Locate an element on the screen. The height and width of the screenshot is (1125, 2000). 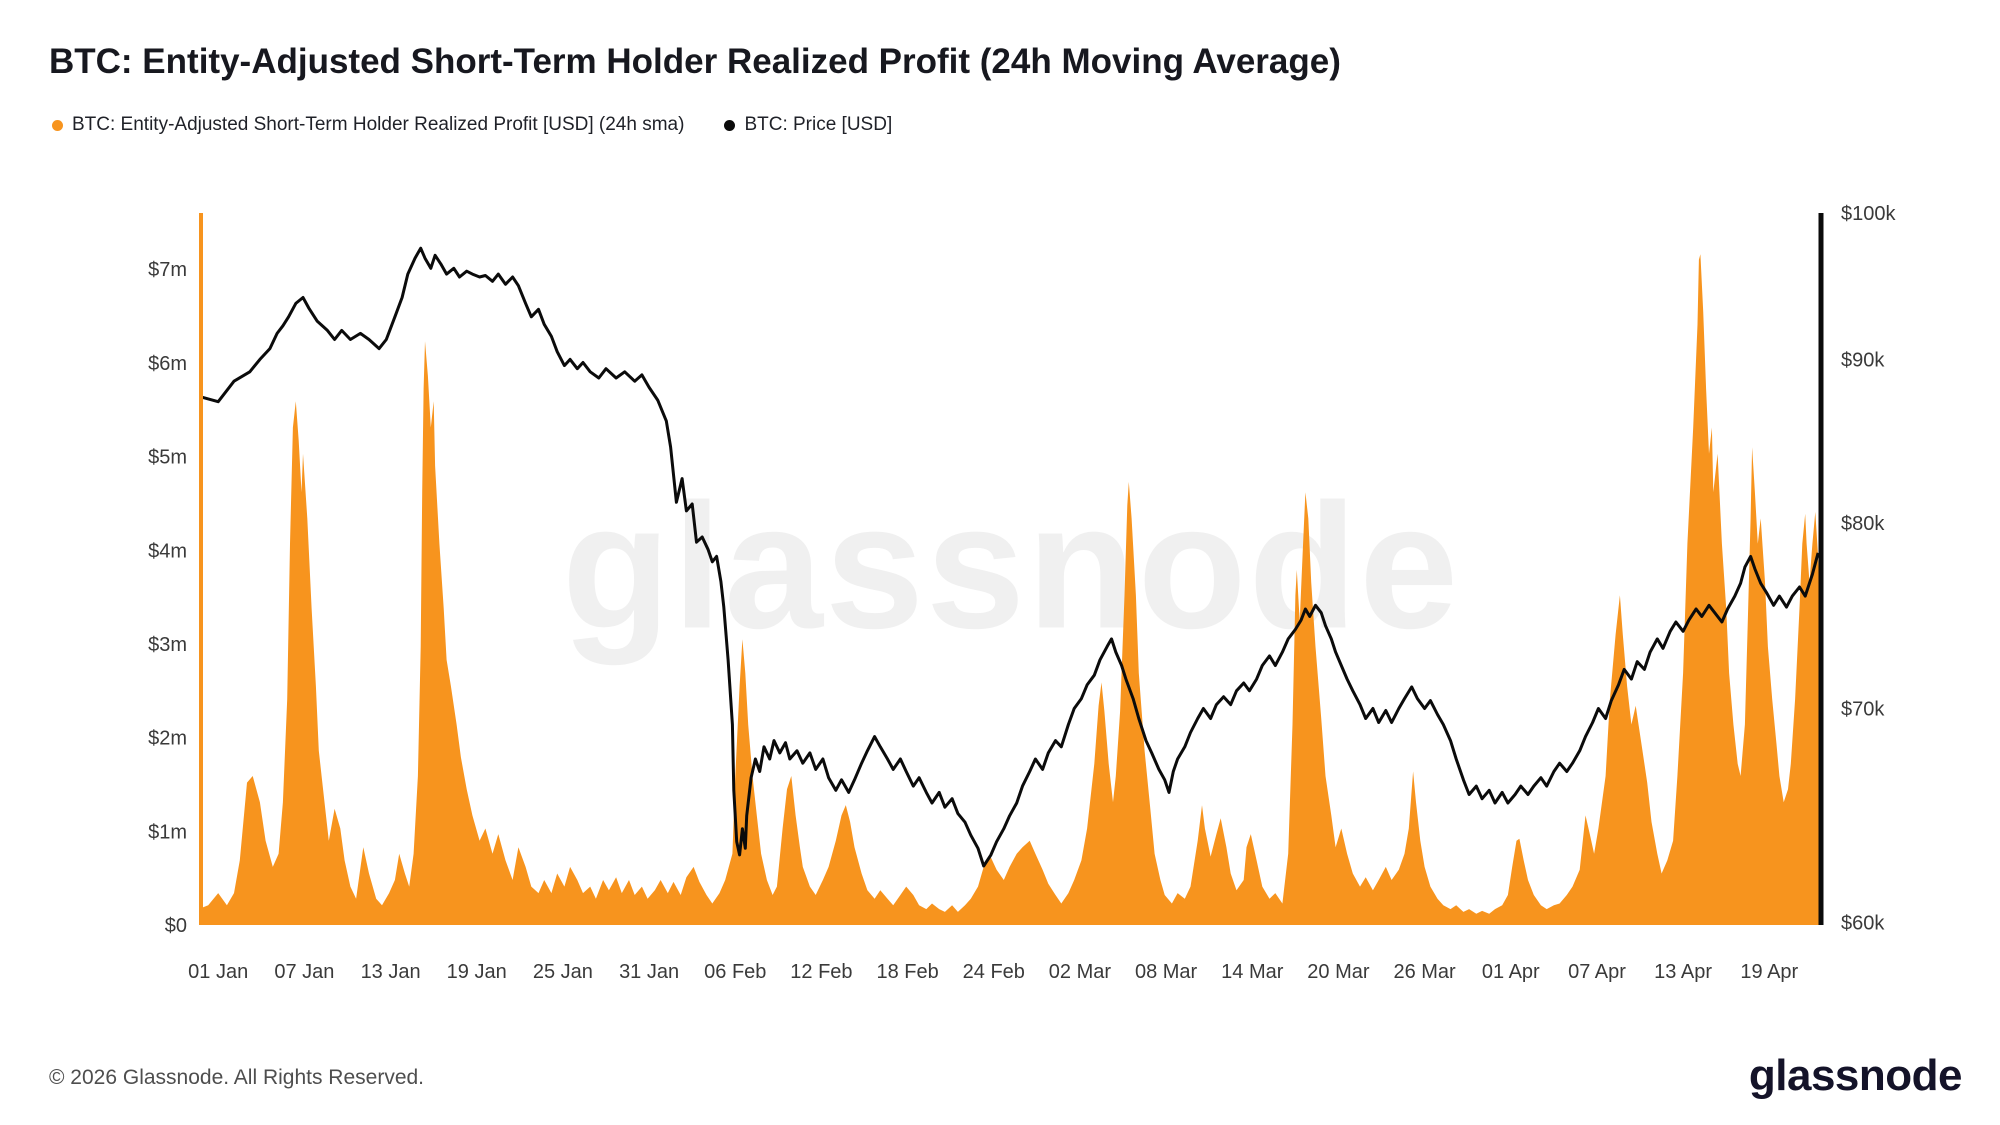
x-axis-tick-label: 07 Apr is located at coordinates (1597, 972).